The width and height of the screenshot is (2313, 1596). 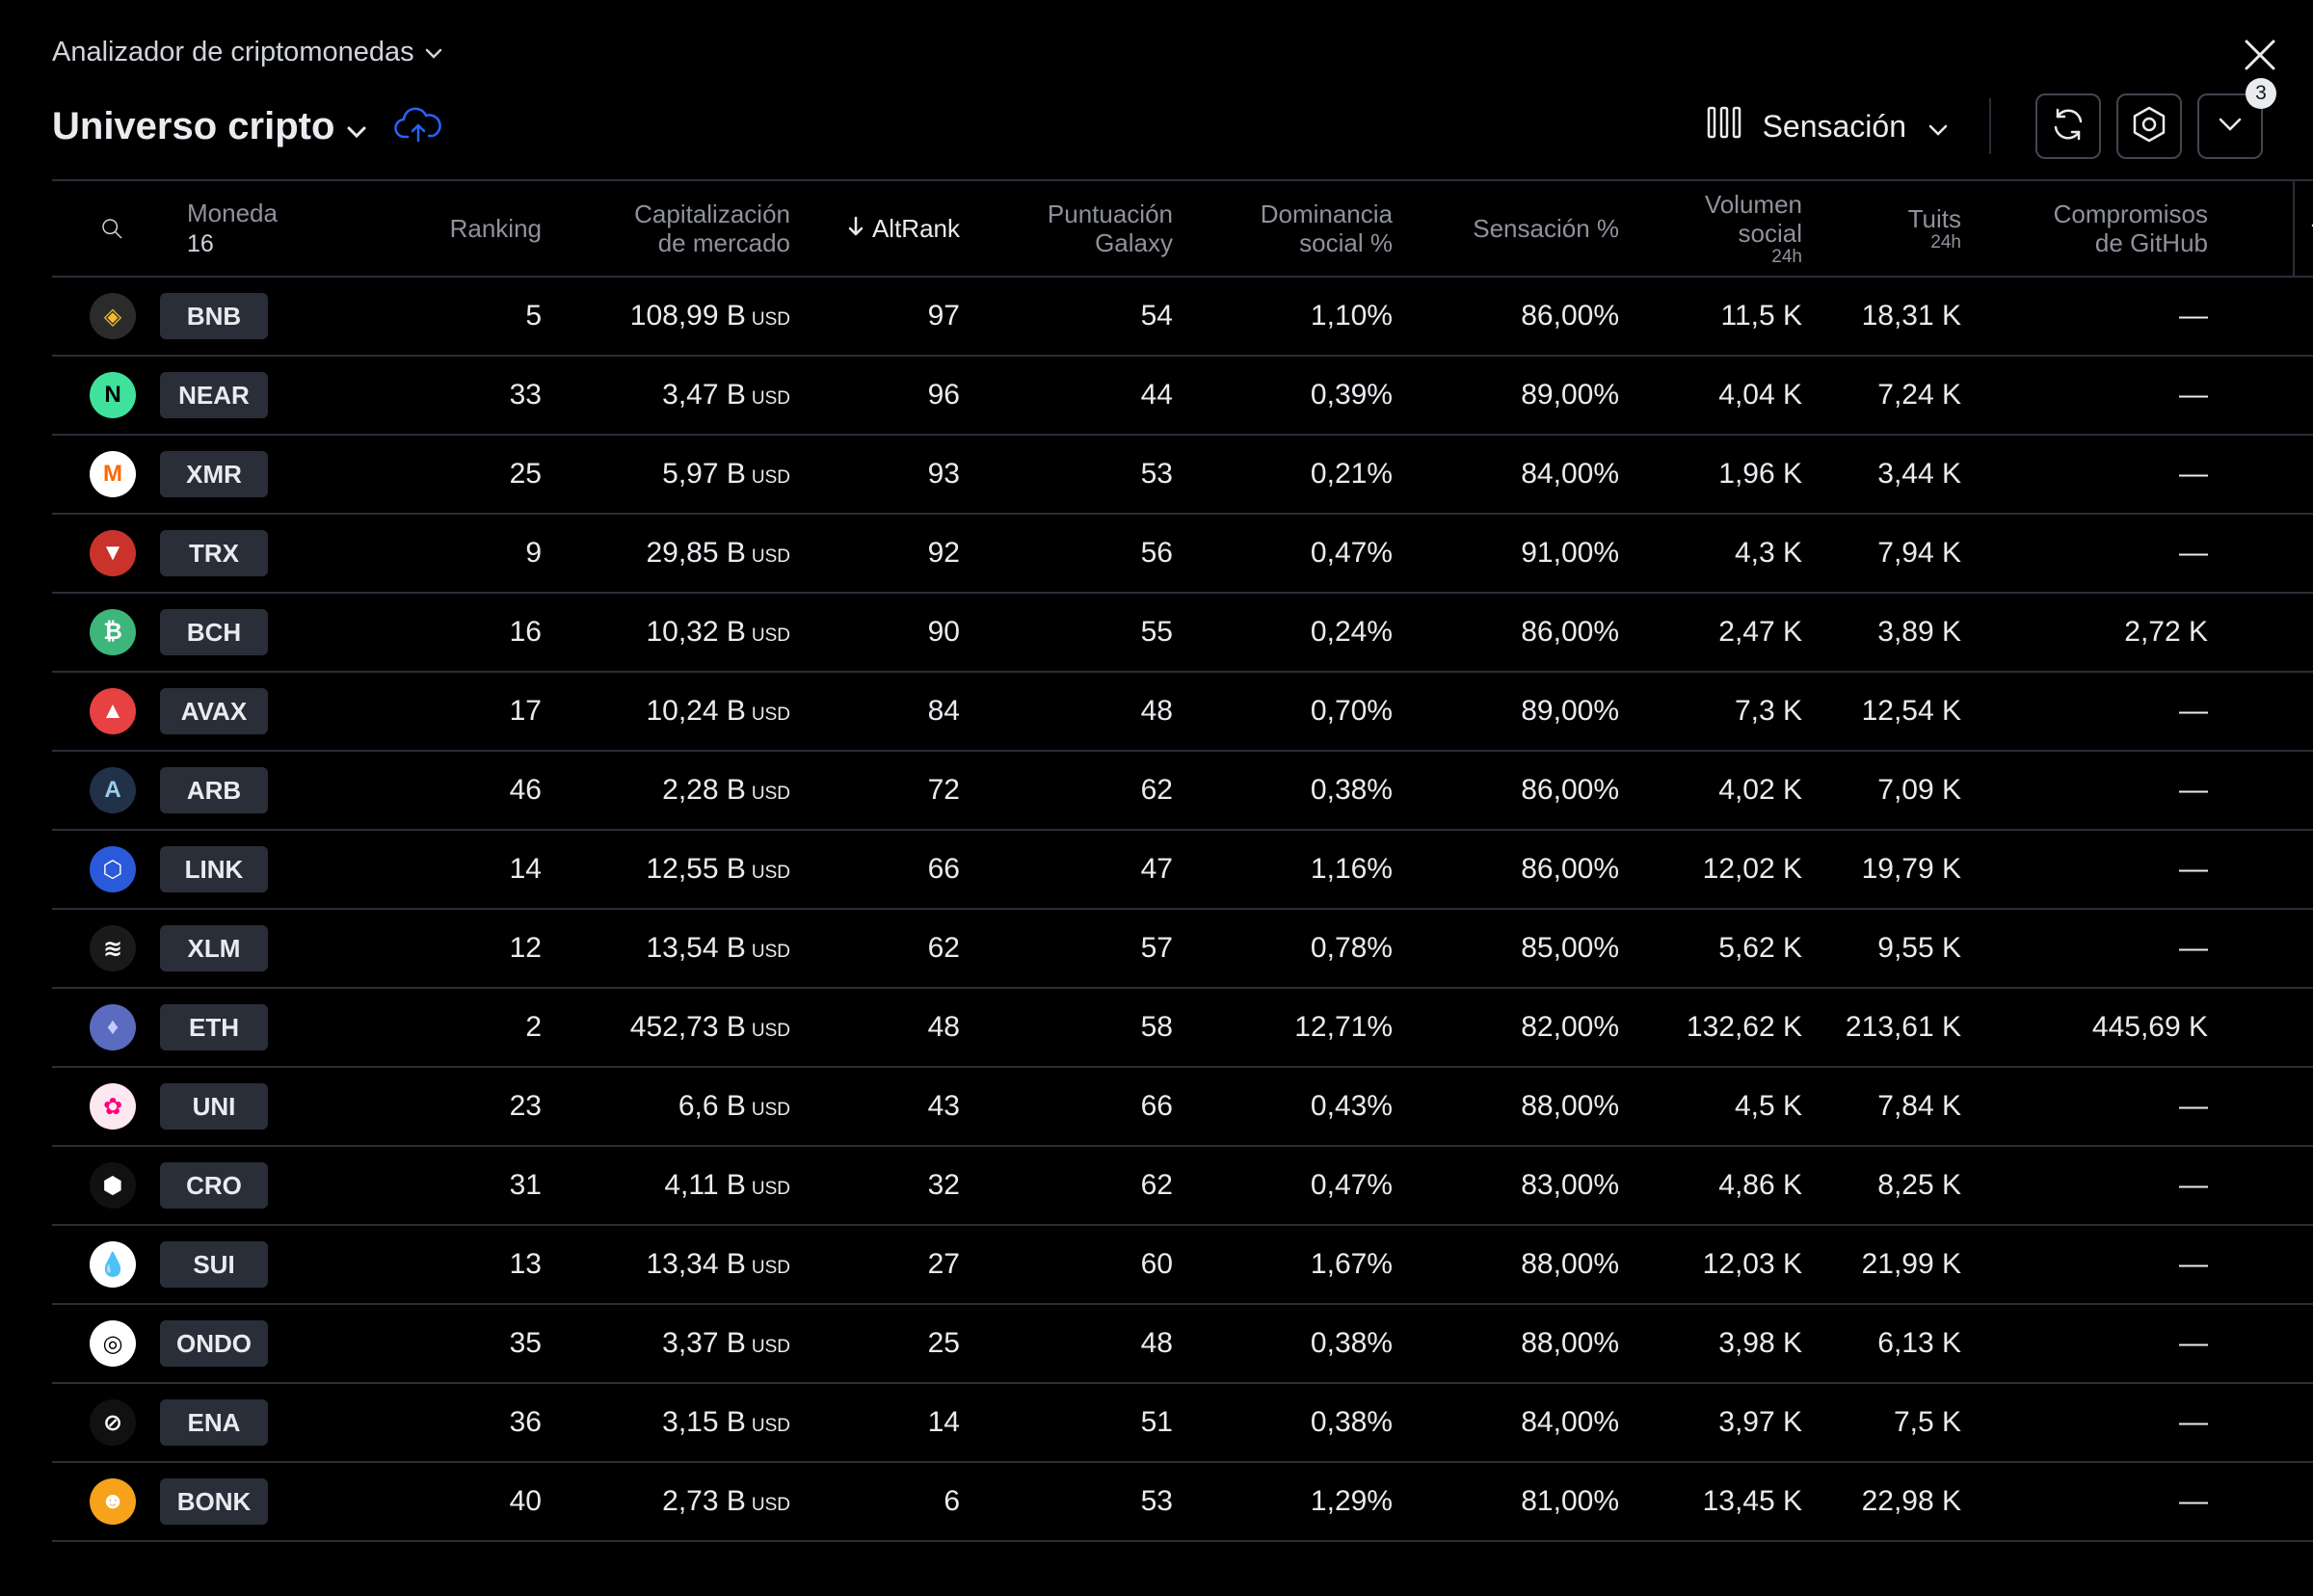 What do you see at coordinates (1882, 228) in the screenshot?
I see `header-tweets: Tuits 24h` at bounding box center [1882, 228].